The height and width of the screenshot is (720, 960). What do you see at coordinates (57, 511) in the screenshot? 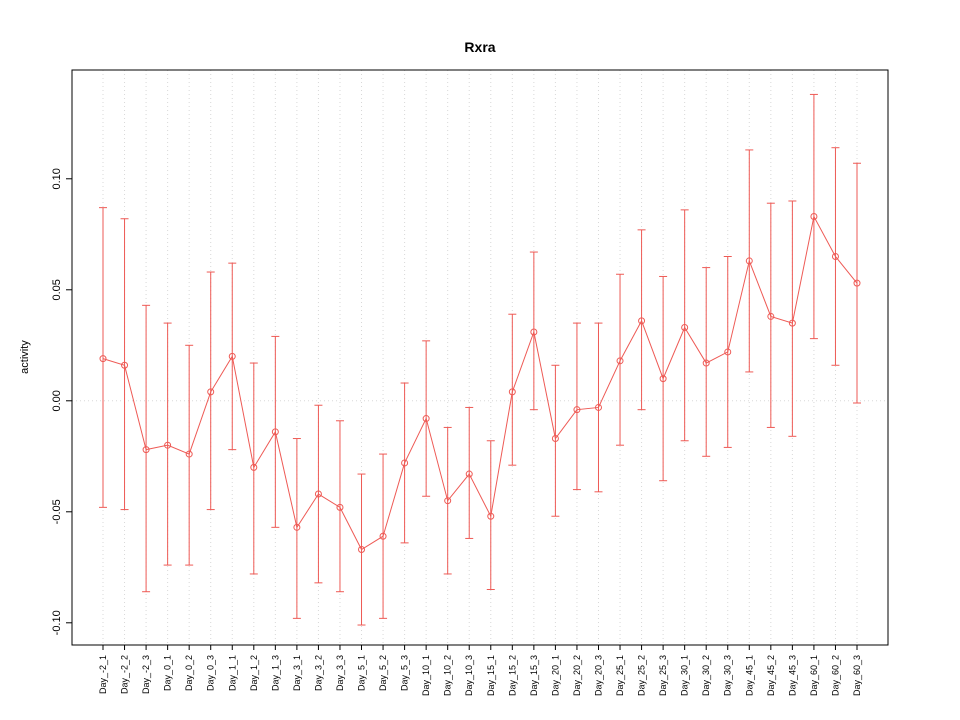
I see `y-tick-label: -0.05` at bounding box center [57, 511].